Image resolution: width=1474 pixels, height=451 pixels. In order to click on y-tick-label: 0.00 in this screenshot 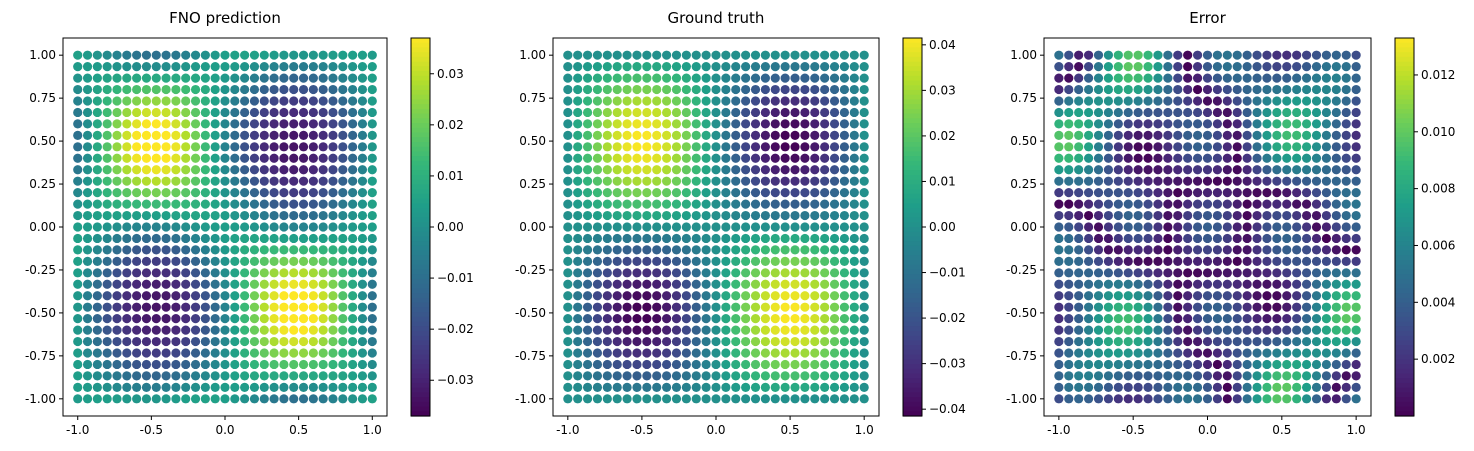, I will do `click(1023, 227)`.